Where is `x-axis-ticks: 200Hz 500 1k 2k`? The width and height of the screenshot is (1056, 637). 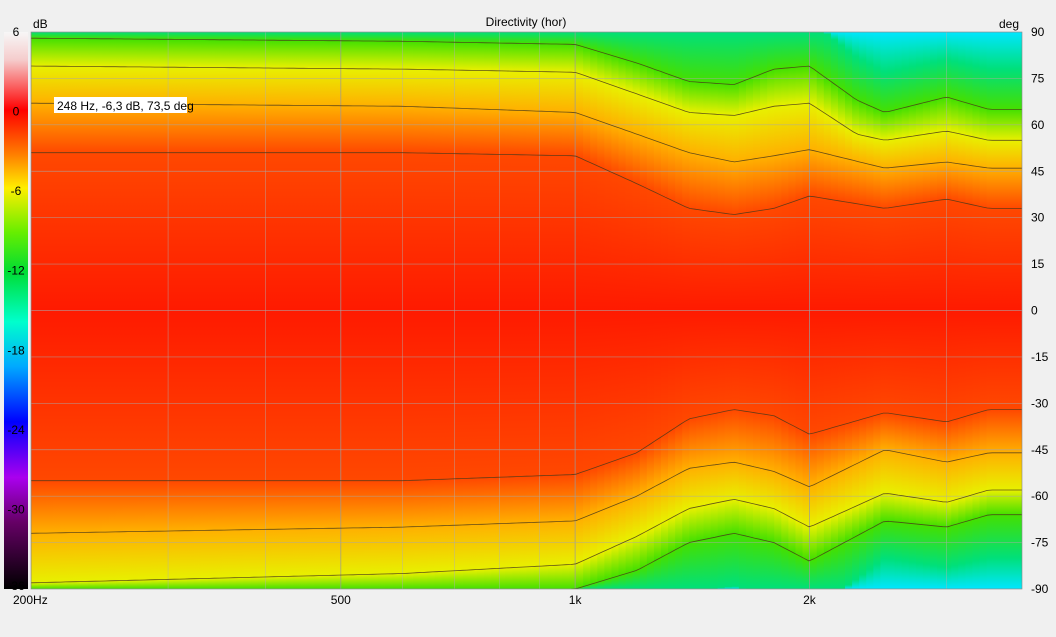
x-axis-ticks: 200Hz 500 1k 2k is located at coordinates (415, 600).